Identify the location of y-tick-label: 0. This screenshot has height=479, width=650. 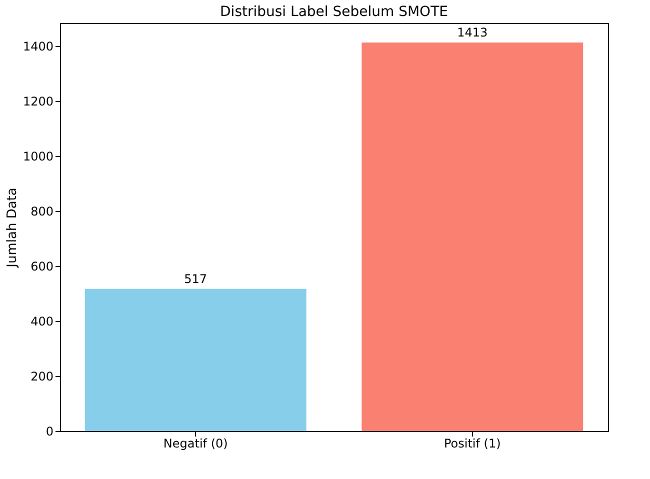
(50, 431).